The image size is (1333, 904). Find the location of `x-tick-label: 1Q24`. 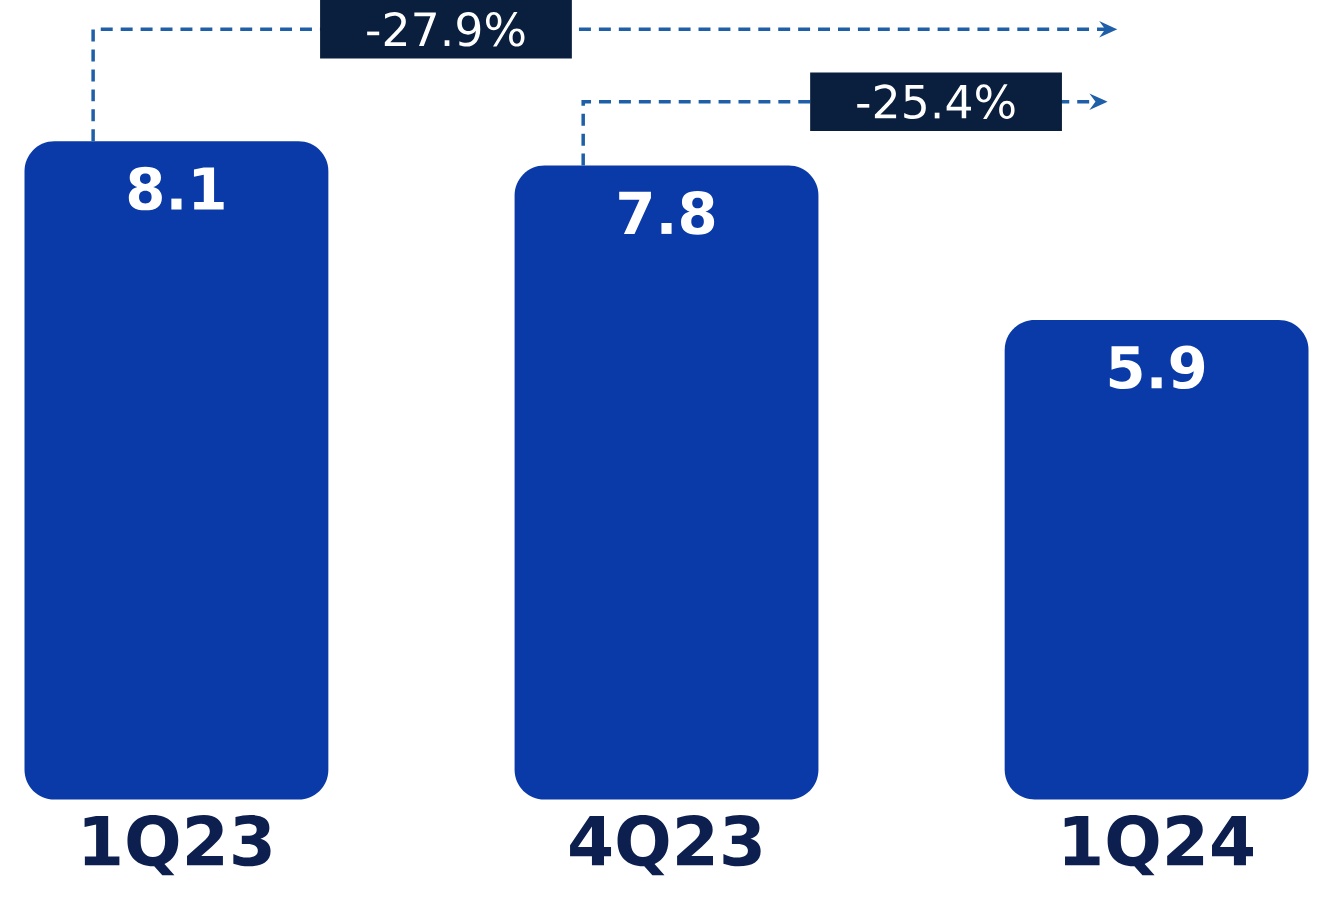

x-tick-label: 1Q24 is located at coordinates (1158, 845).